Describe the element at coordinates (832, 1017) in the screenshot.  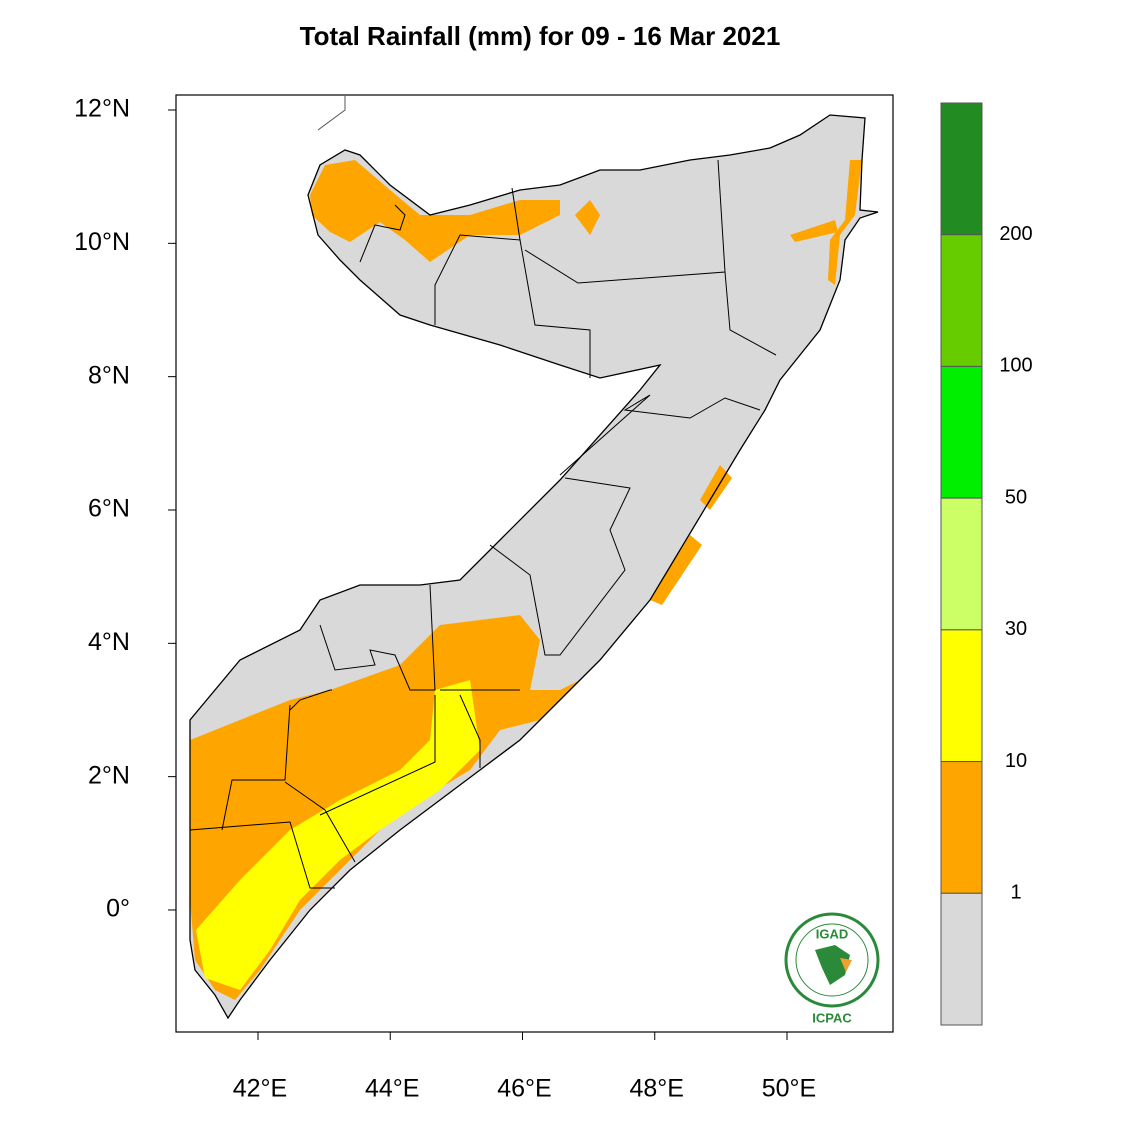
I see `logo-org: ICPAC` at that location.